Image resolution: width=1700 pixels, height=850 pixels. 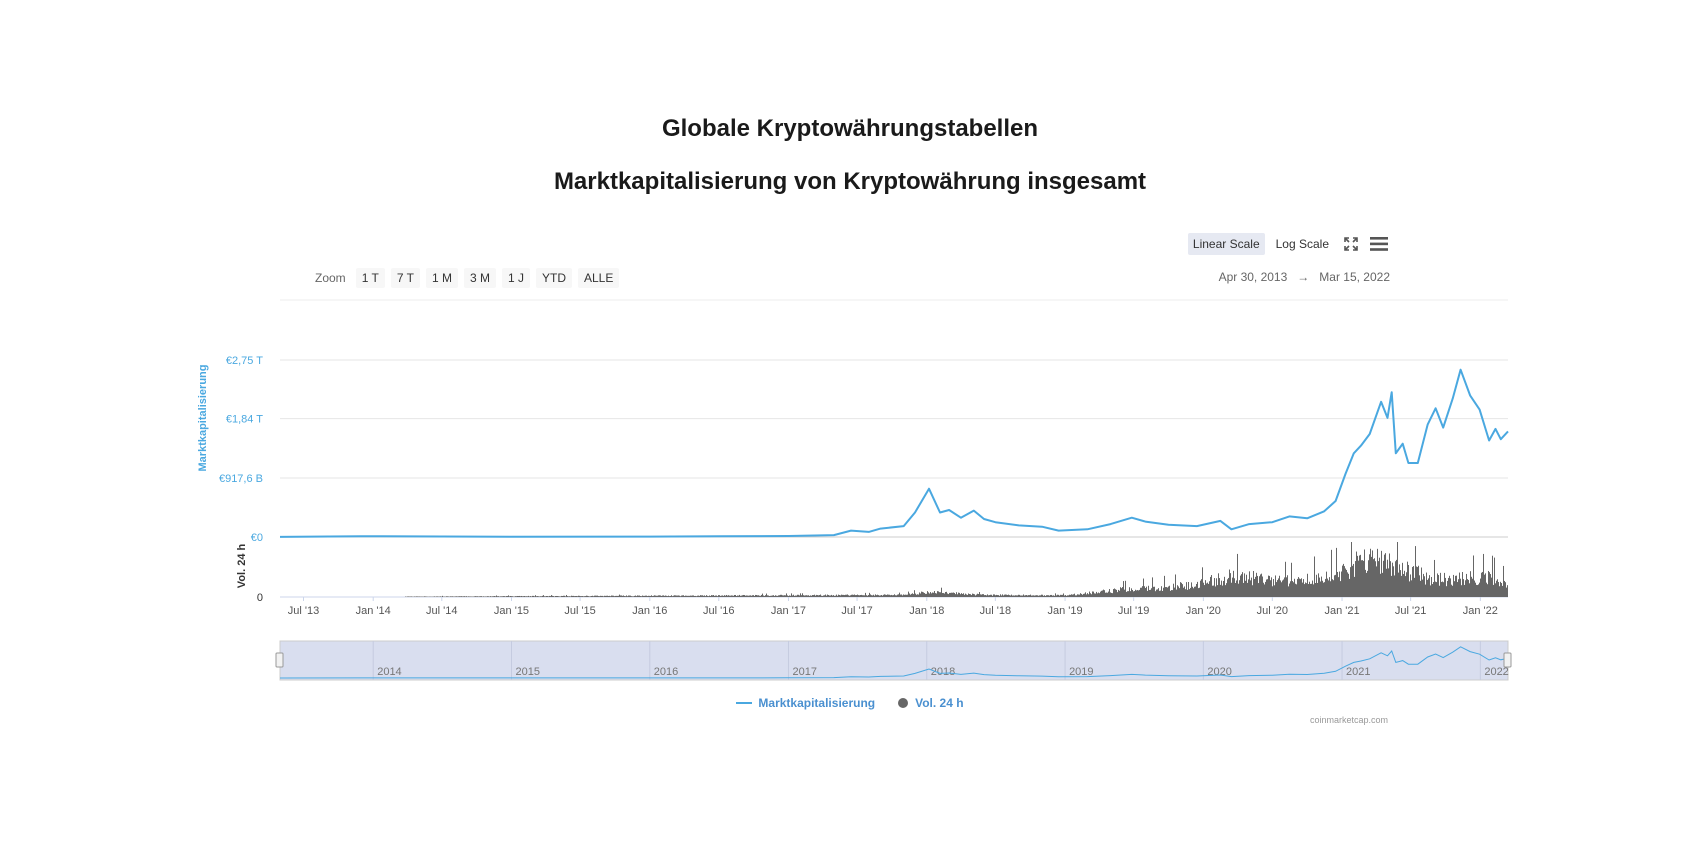 What do you see at coordinates (995, 611) in the screenshot?
I see `x-tick-label: Jul '18` at bounding box center [995, 611].